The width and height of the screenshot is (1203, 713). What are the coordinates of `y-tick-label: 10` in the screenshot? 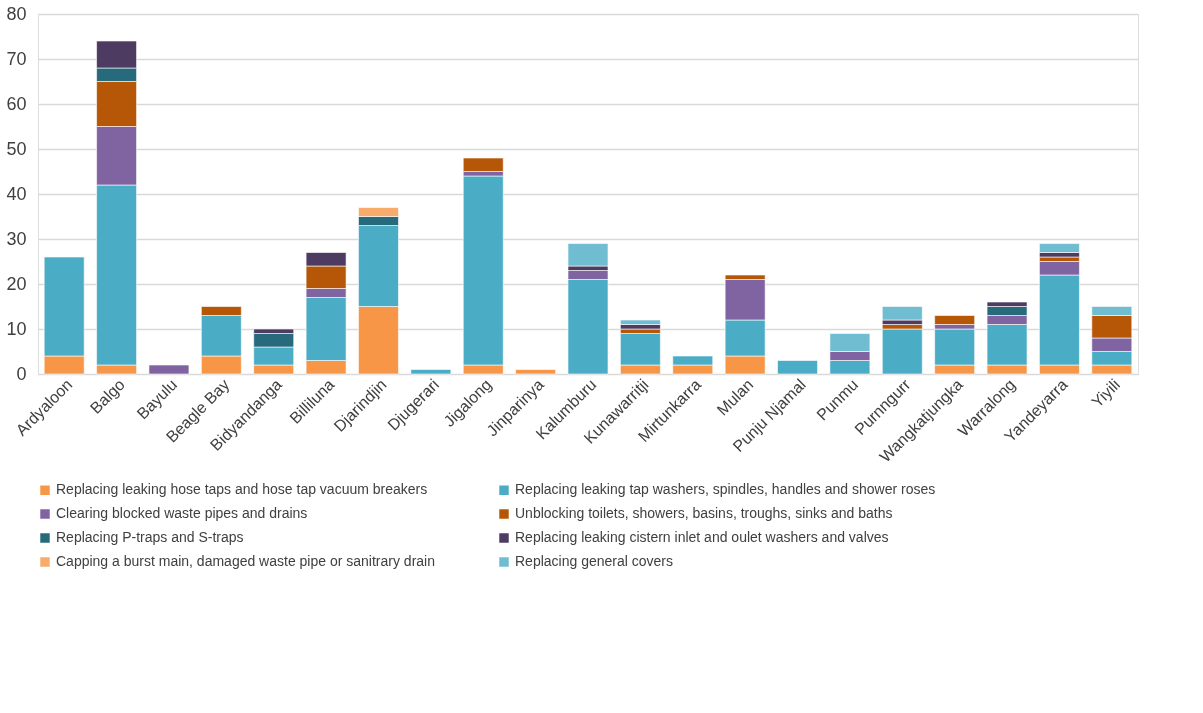 It's located at (16, 328).